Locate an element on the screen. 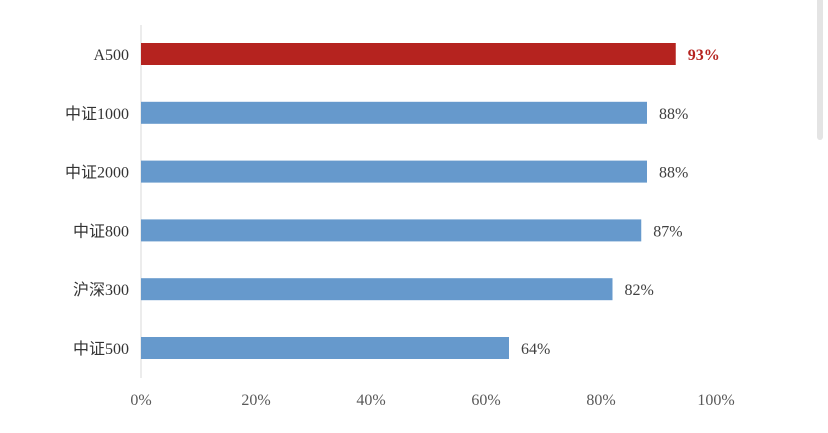 The width and height of the screenshot is (828, 433). data-label-2: 88% is located at coordinates (673, 173).